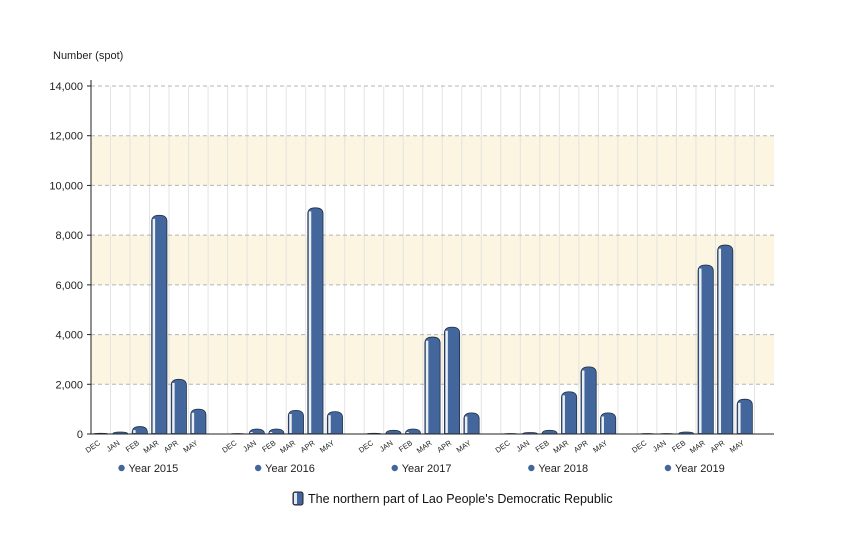  Describe the element at coordinates (563, 469) in the screenshot. I see `year-label: Year 2018` at that location.